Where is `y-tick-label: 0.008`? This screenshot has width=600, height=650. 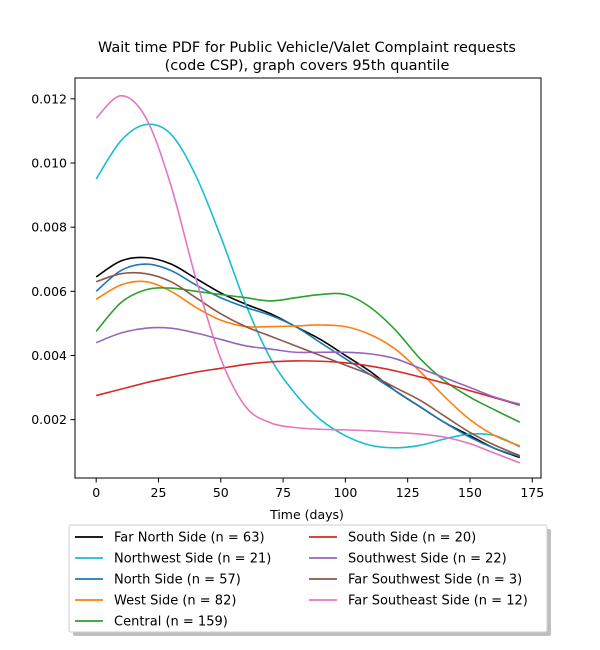
y-tick-label: 0.008 is located at coordinates (49, 227).